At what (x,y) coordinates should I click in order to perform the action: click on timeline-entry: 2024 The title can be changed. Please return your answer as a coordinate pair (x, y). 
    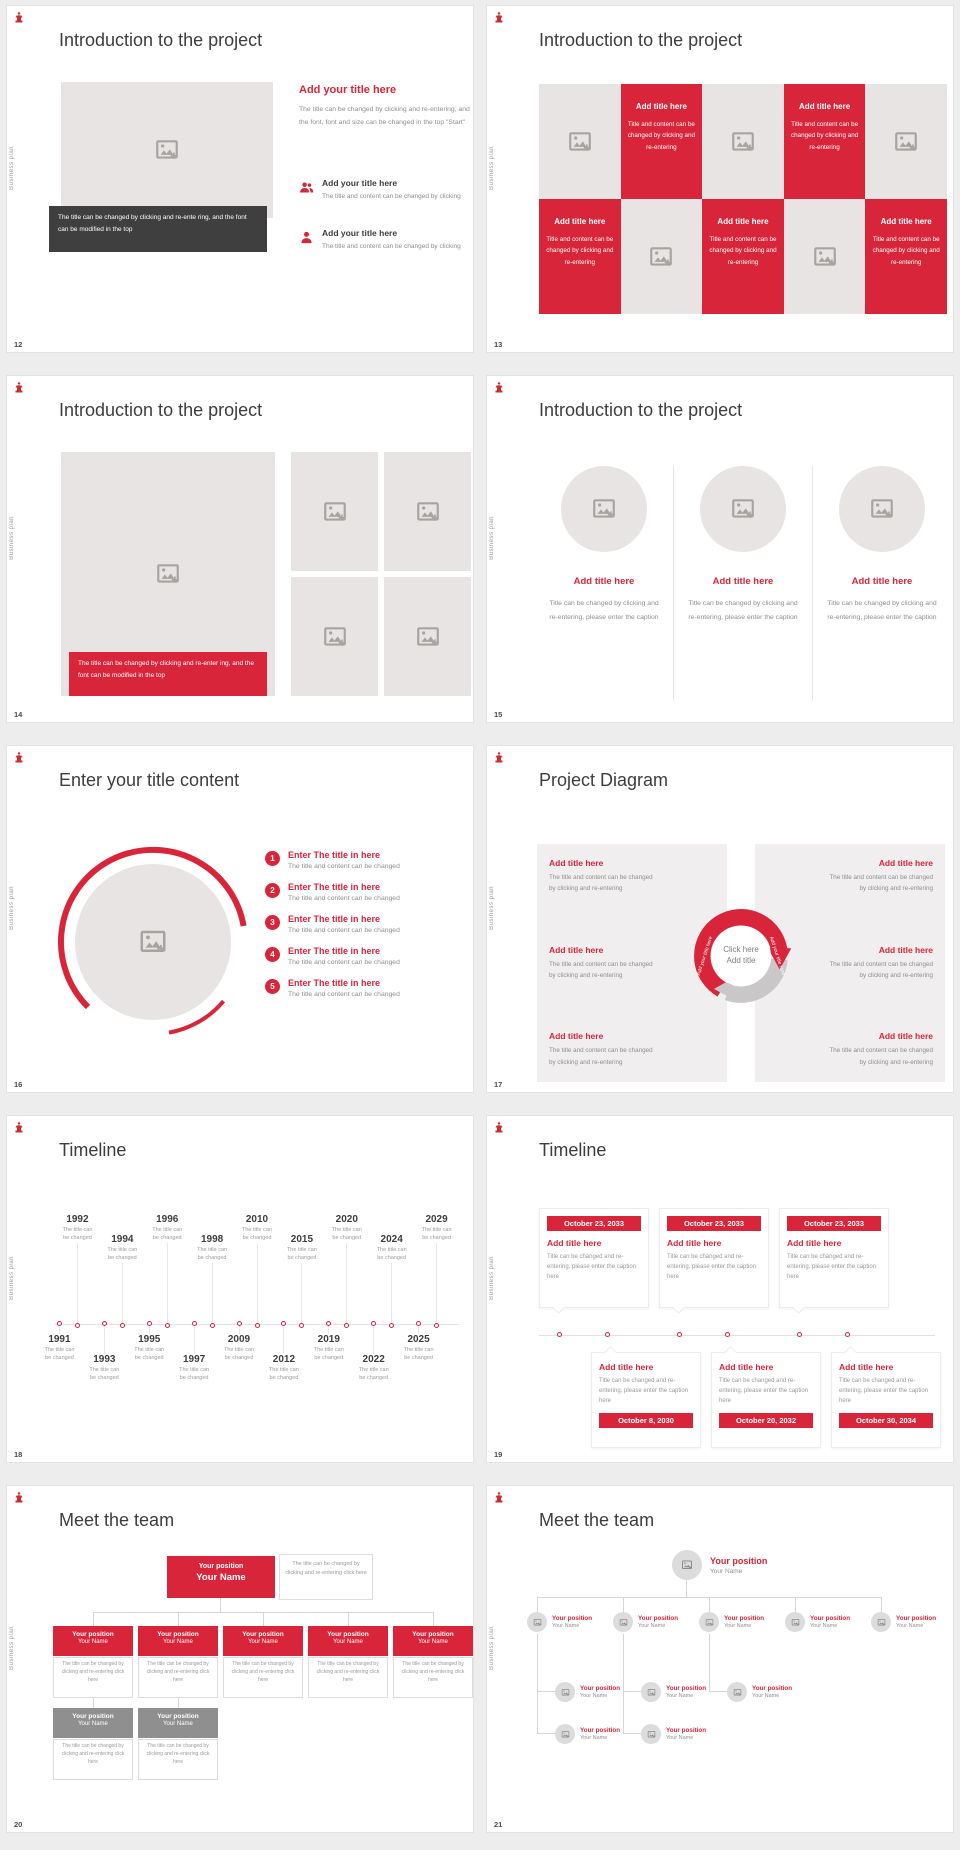
    Looking at the image, I should click on (391, 1271).